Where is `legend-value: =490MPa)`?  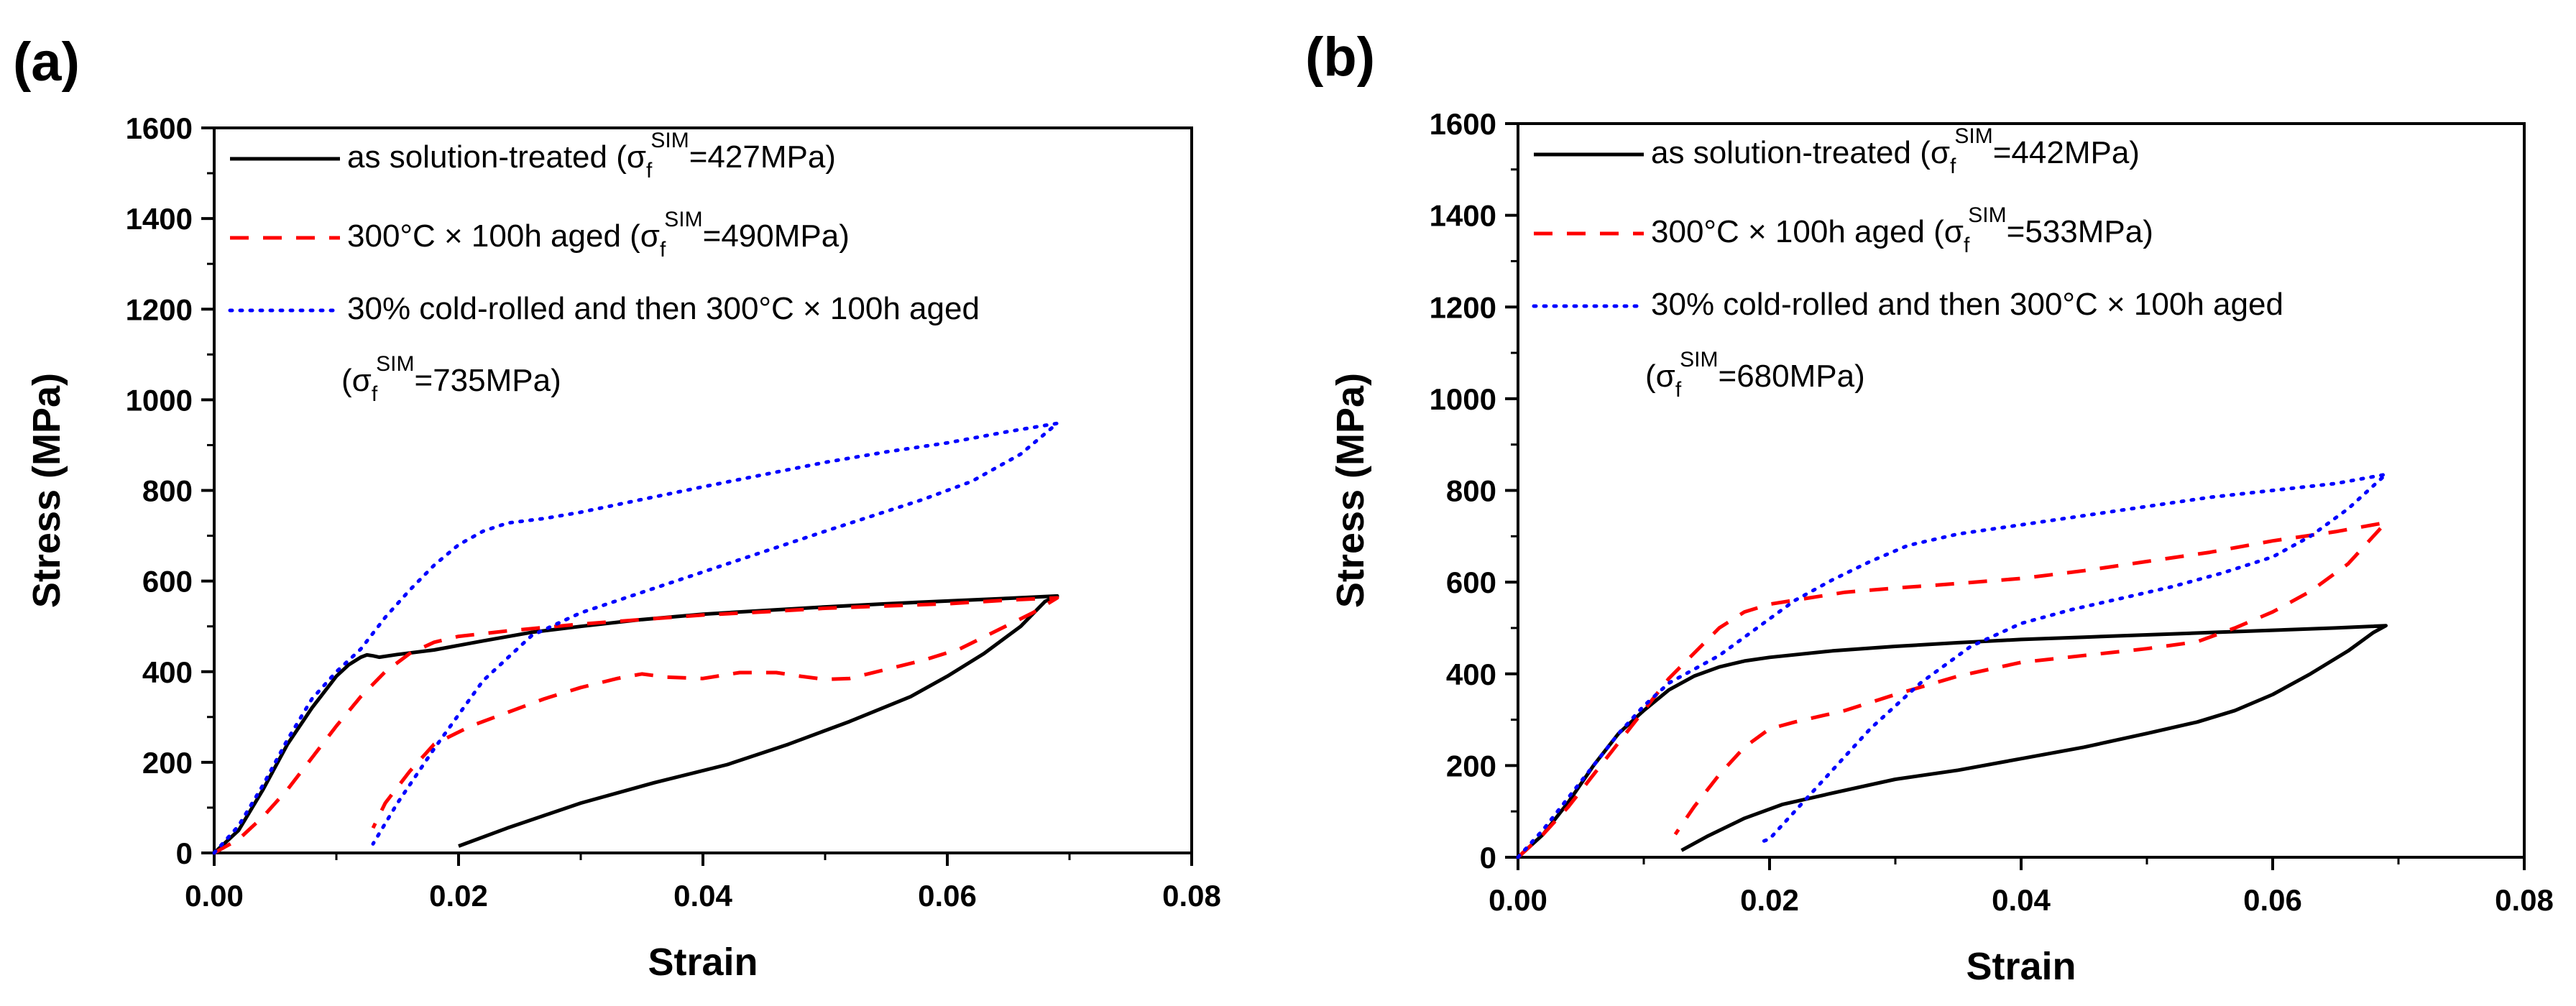 legend-value: =490MPa) is located at coordinates (776, 236).